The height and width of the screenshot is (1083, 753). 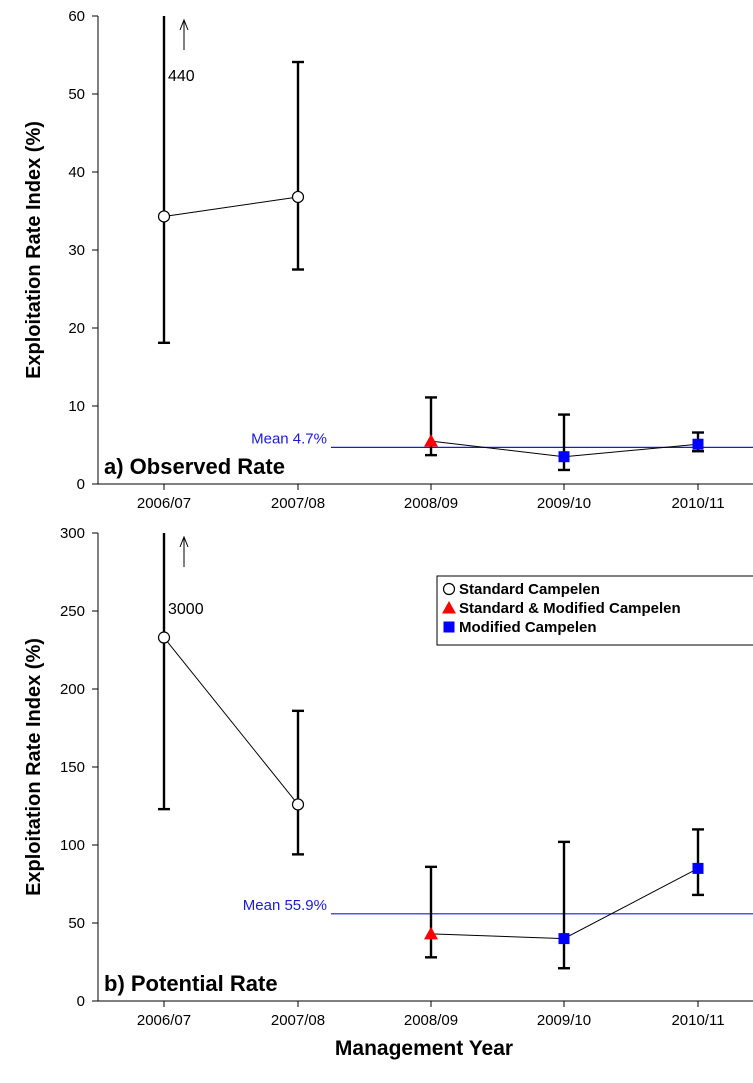 What do you see at coordinates (424, 1048) in the screenshot?
I see `x-axis-label: Management Year` at bounding box center [424, 1048].